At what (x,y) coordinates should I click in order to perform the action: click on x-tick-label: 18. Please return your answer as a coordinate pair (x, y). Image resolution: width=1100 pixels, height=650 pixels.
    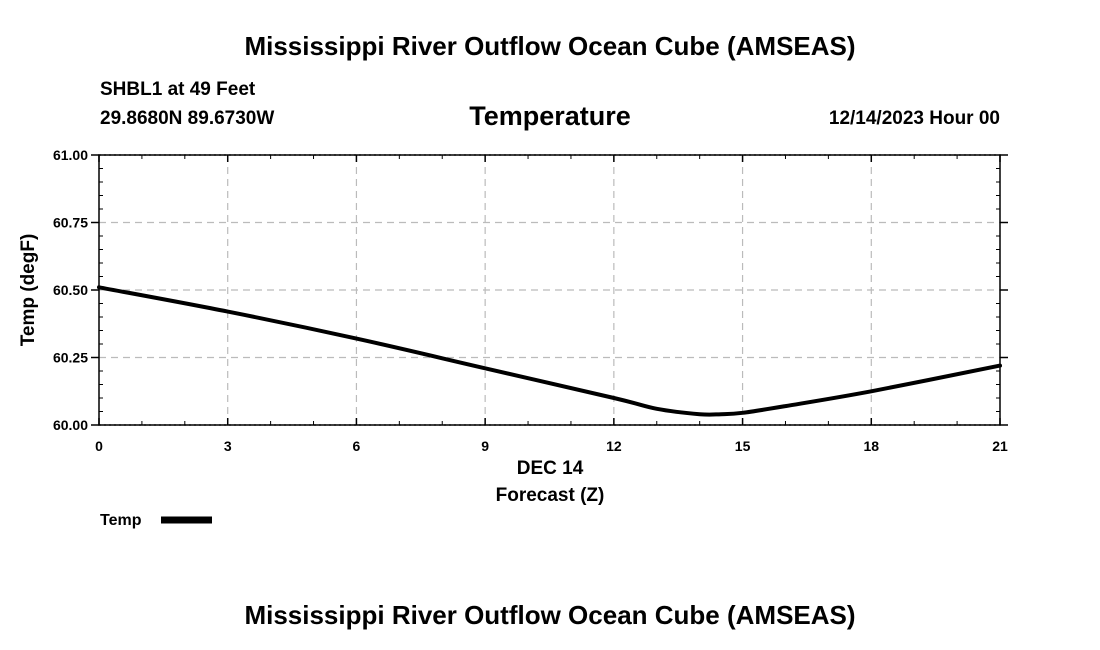
    Looking at the image, I should click on (871, 446).